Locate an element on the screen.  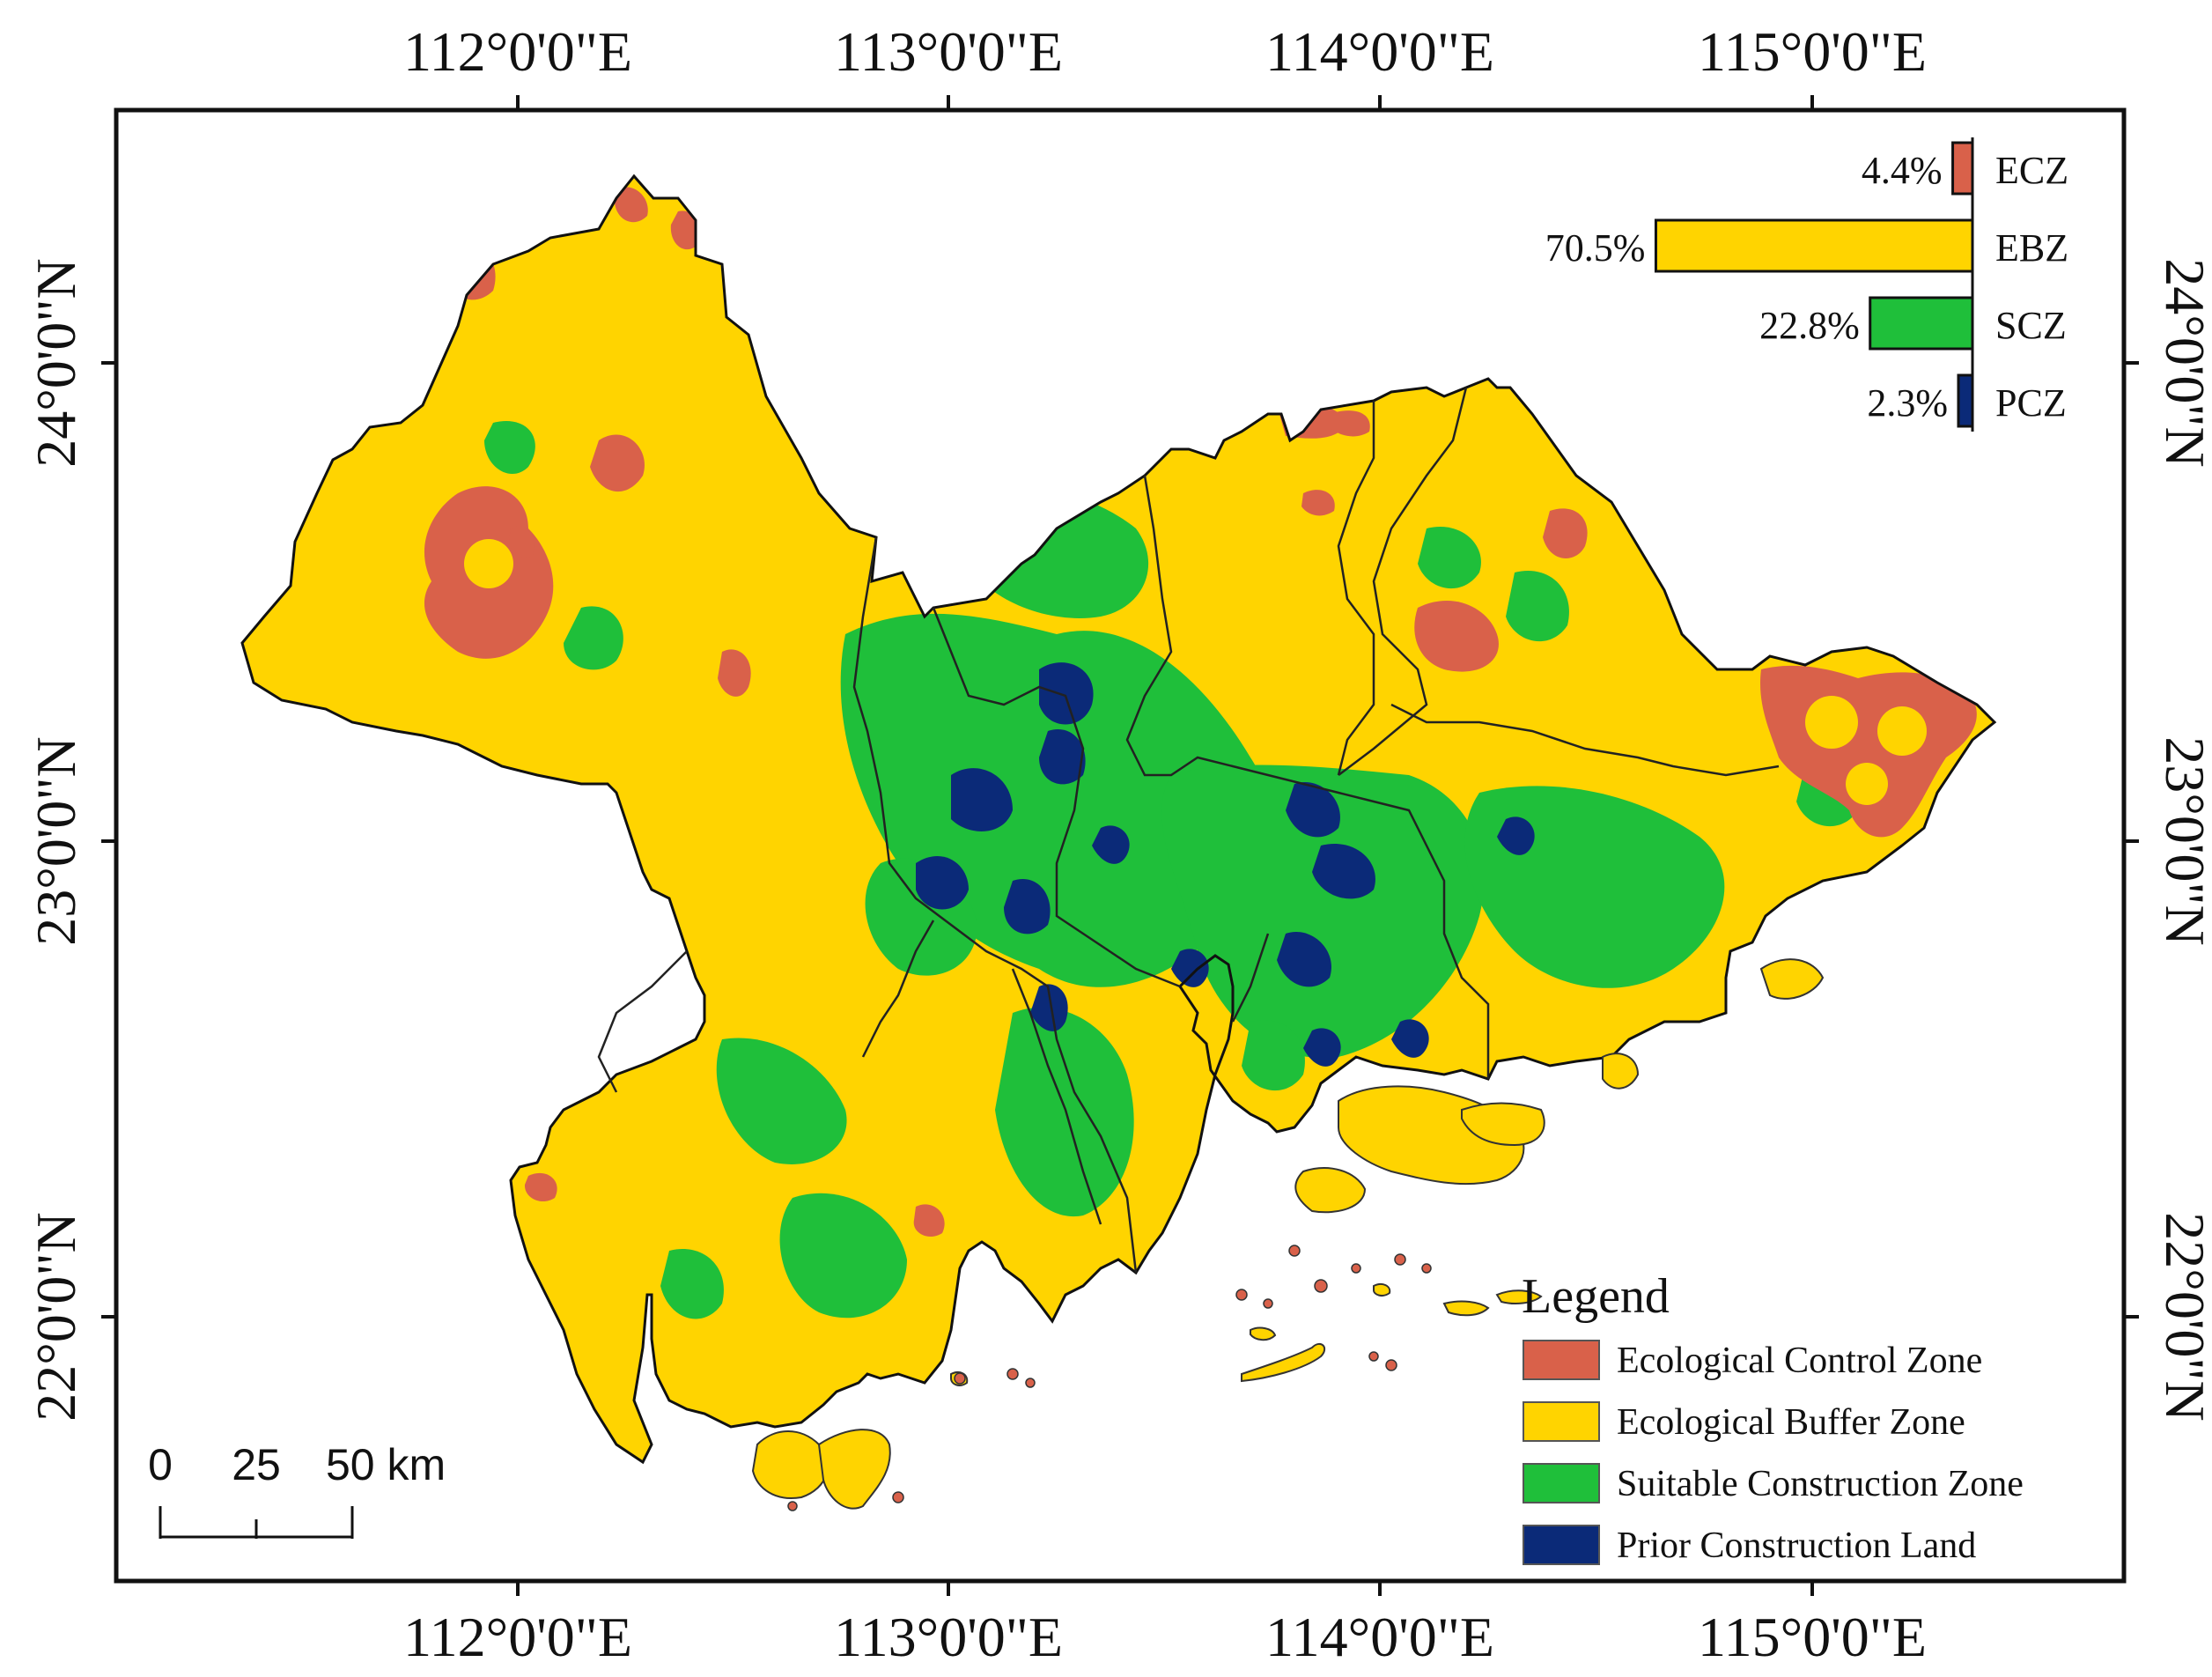
lon-label-top-112: 112°0'0"E is located at coordinates (517, 51).